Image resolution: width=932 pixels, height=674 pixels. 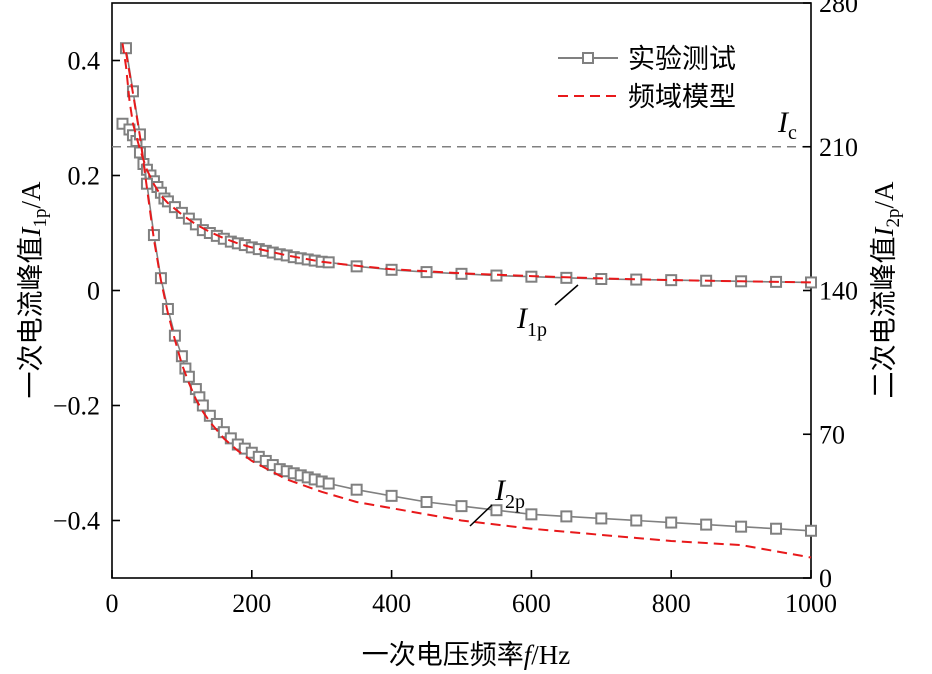 What do you see at coordinates (112, 603) in the screenshot?
I see `x-tick-label: 0` at bounding box center [112, 603].